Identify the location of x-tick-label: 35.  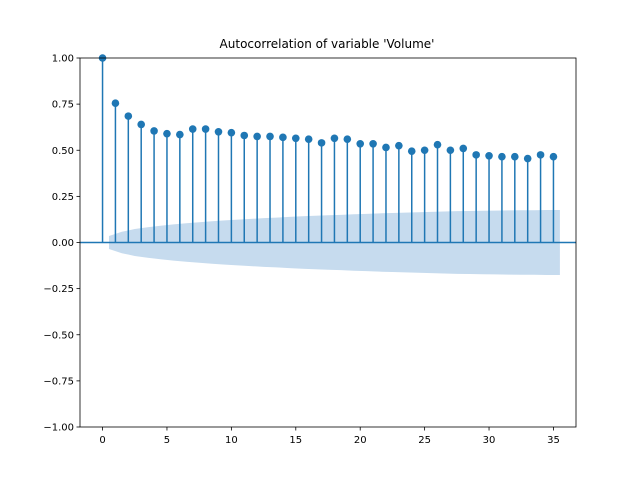
(553, 440).